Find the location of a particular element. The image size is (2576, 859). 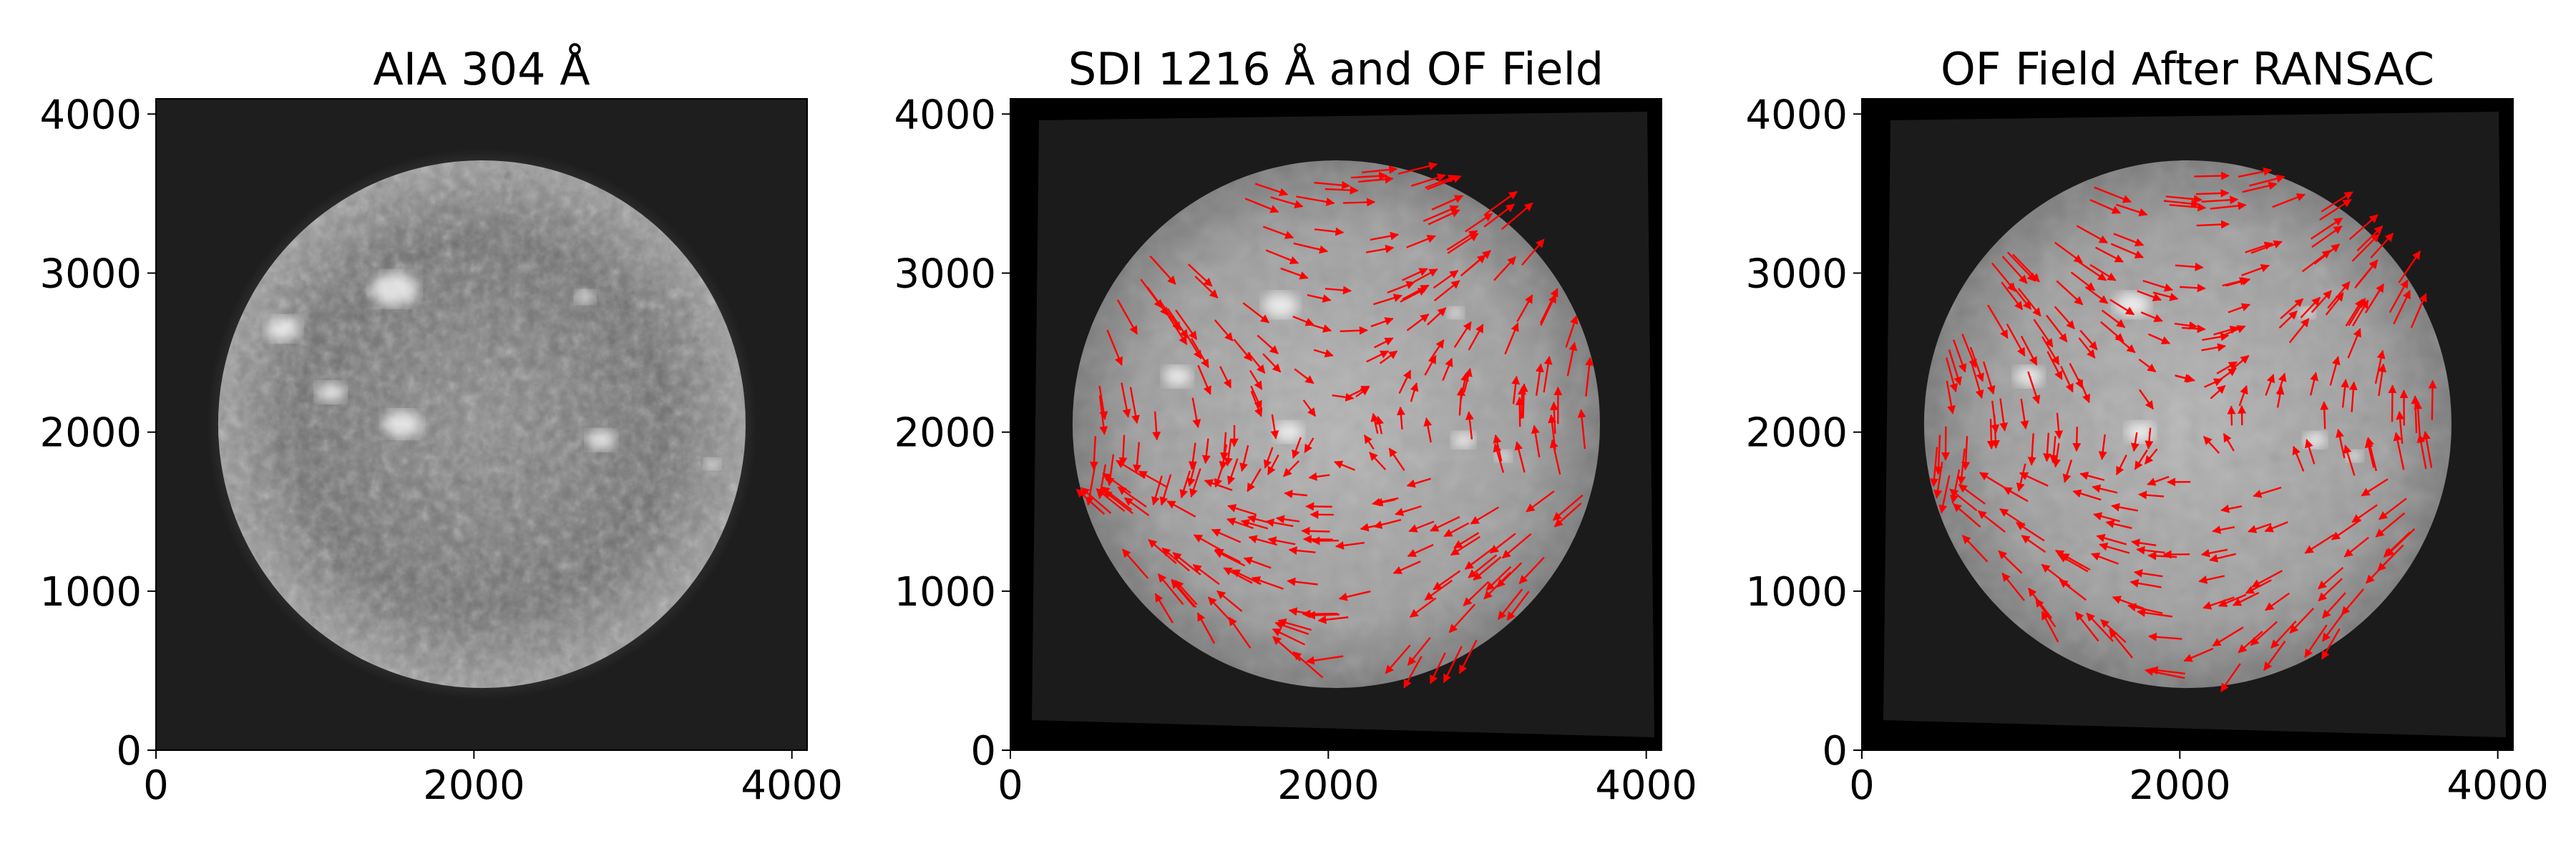

panel-title: OF Field After RANSAC is located at coordinates (2187, 69).